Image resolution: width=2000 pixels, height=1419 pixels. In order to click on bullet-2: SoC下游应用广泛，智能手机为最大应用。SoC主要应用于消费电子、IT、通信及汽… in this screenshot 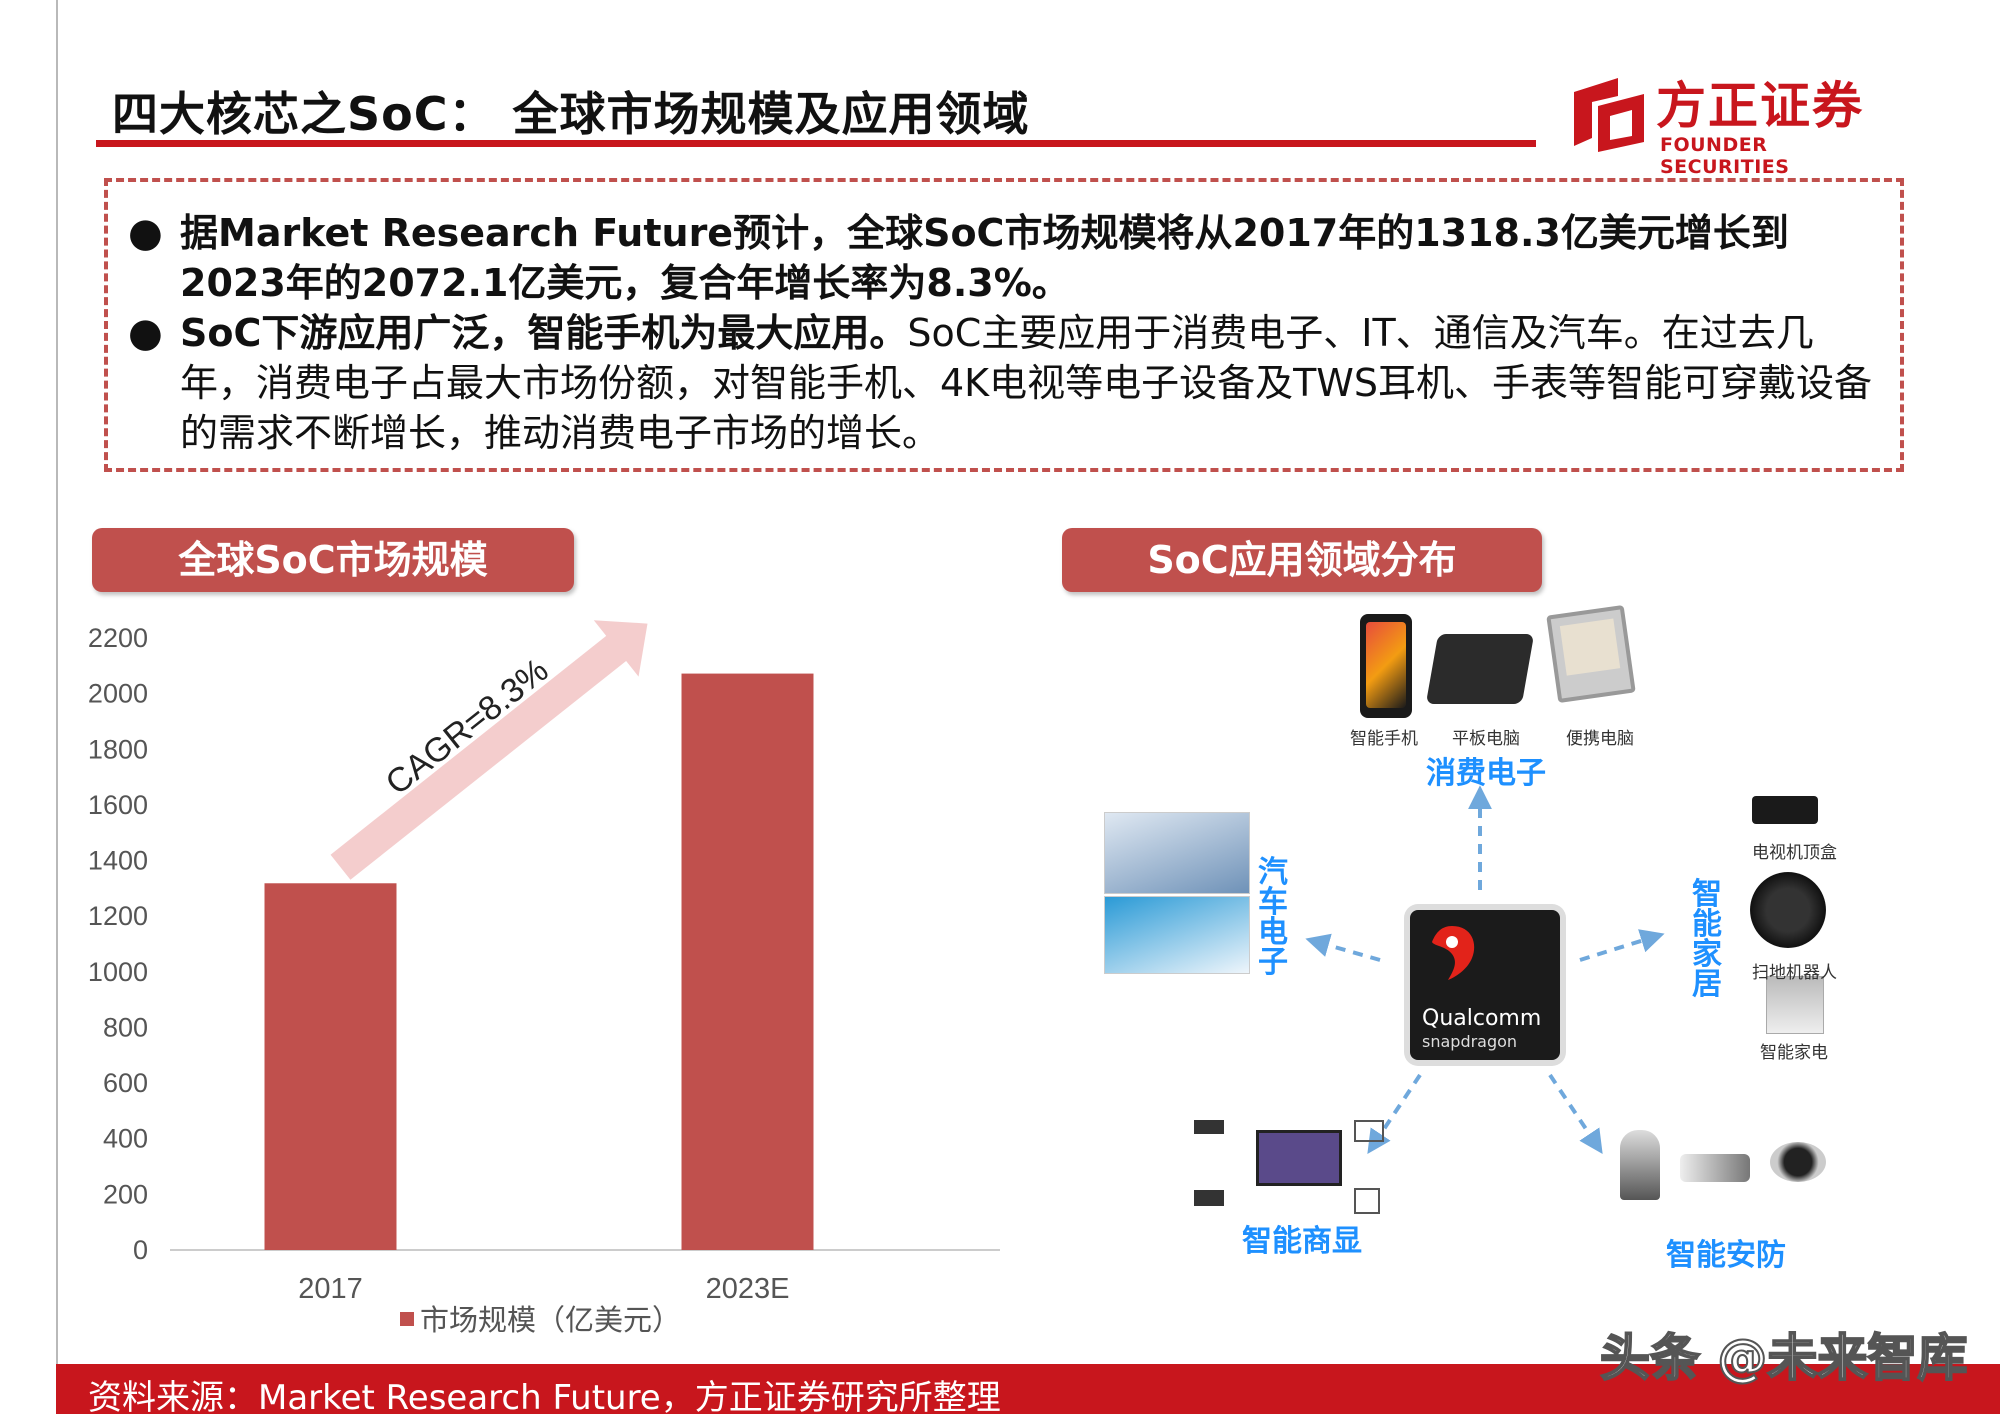, I will do `click(1030, 383)`.